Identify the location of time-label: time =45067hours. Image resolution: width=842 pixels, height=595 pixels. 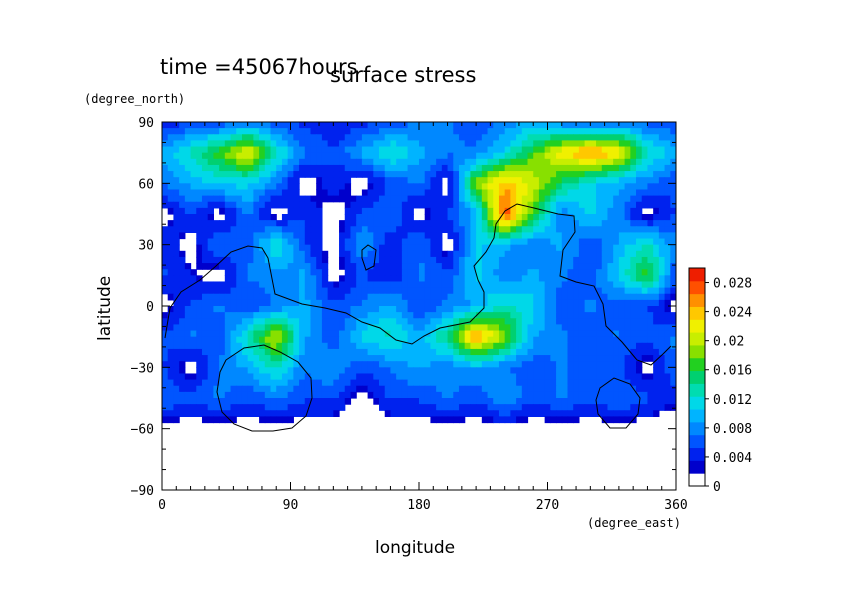
(259, 67).